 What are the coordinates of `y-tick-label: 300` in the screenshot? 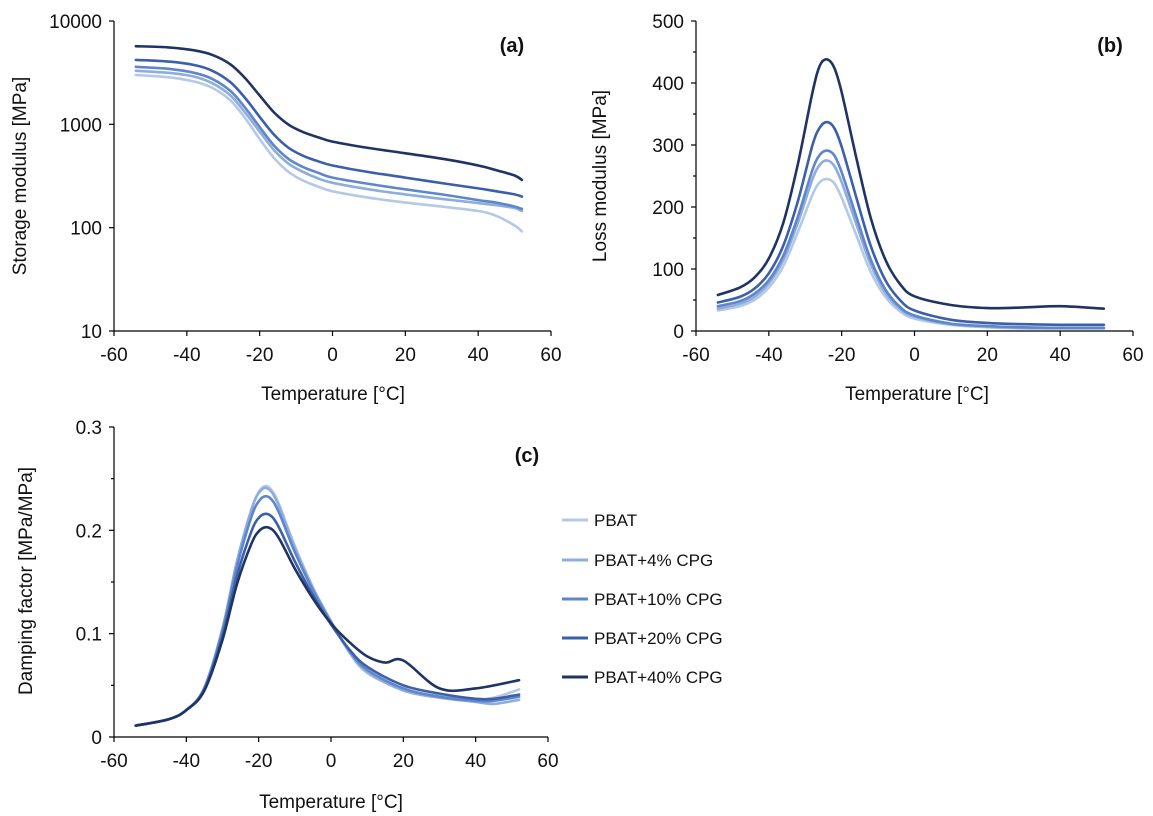 It's located at (668, 146).